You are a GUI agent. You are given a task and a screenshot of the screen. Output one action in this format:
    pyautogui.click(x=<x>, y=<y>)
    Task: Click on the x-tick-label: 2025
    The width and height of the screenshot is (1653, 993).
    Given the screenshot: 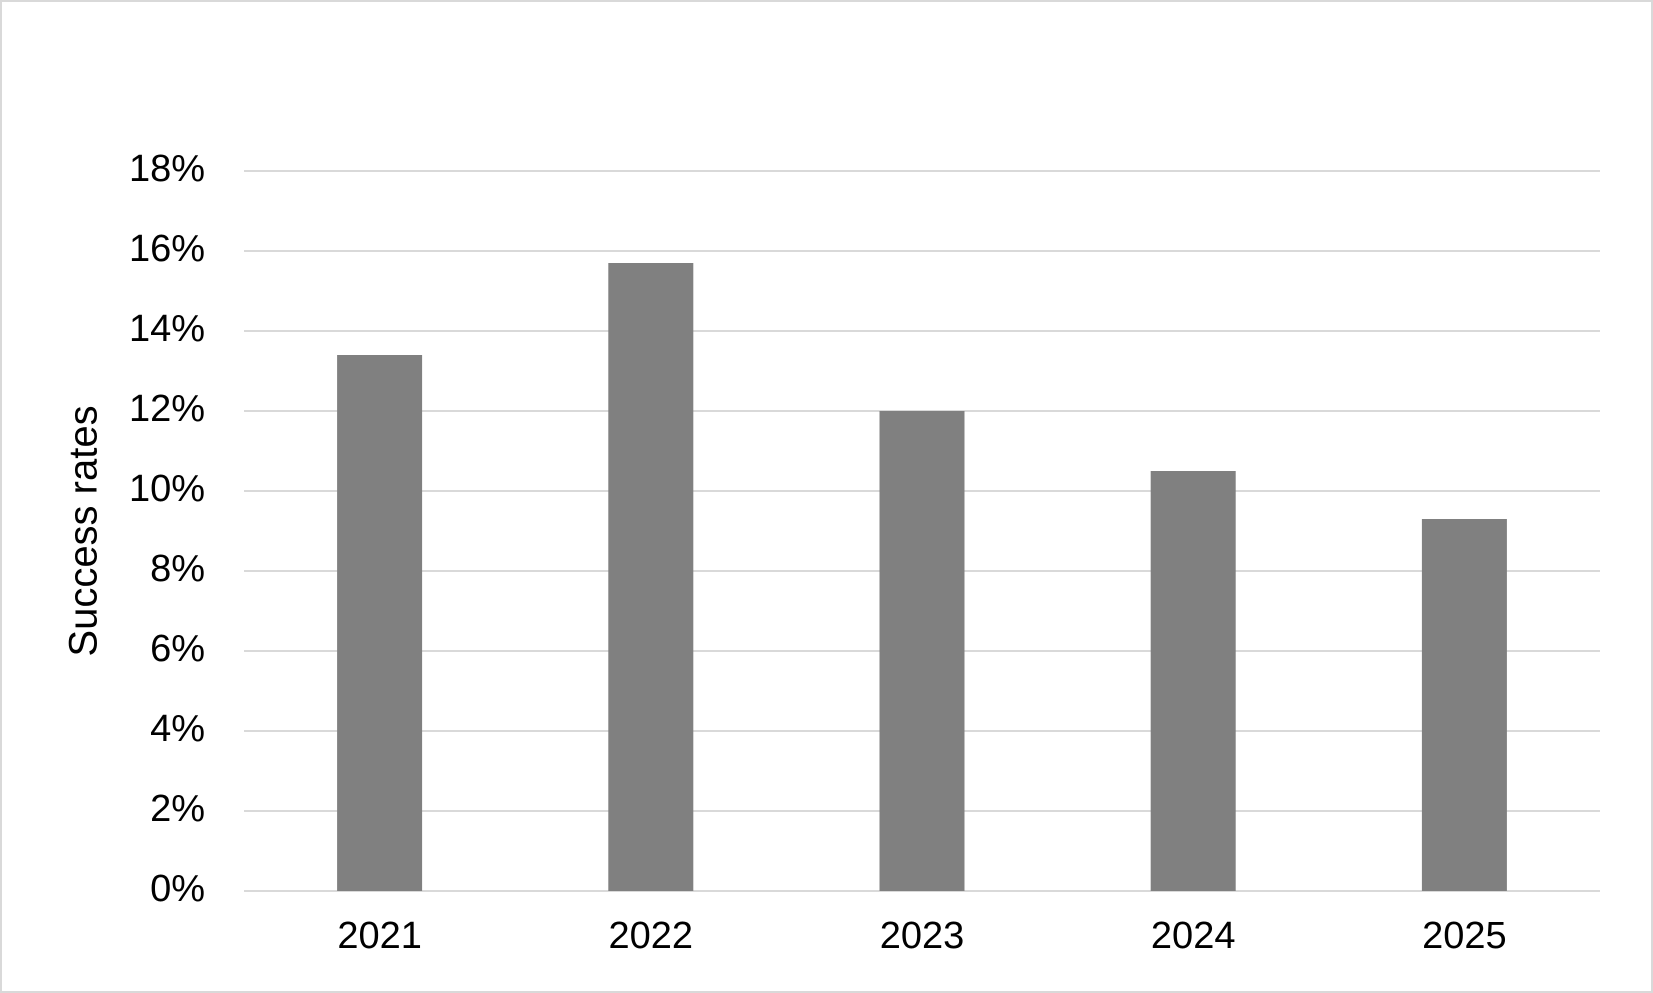 What is the action you would take?
    pyautogui.click(x=1464, y=936)
    